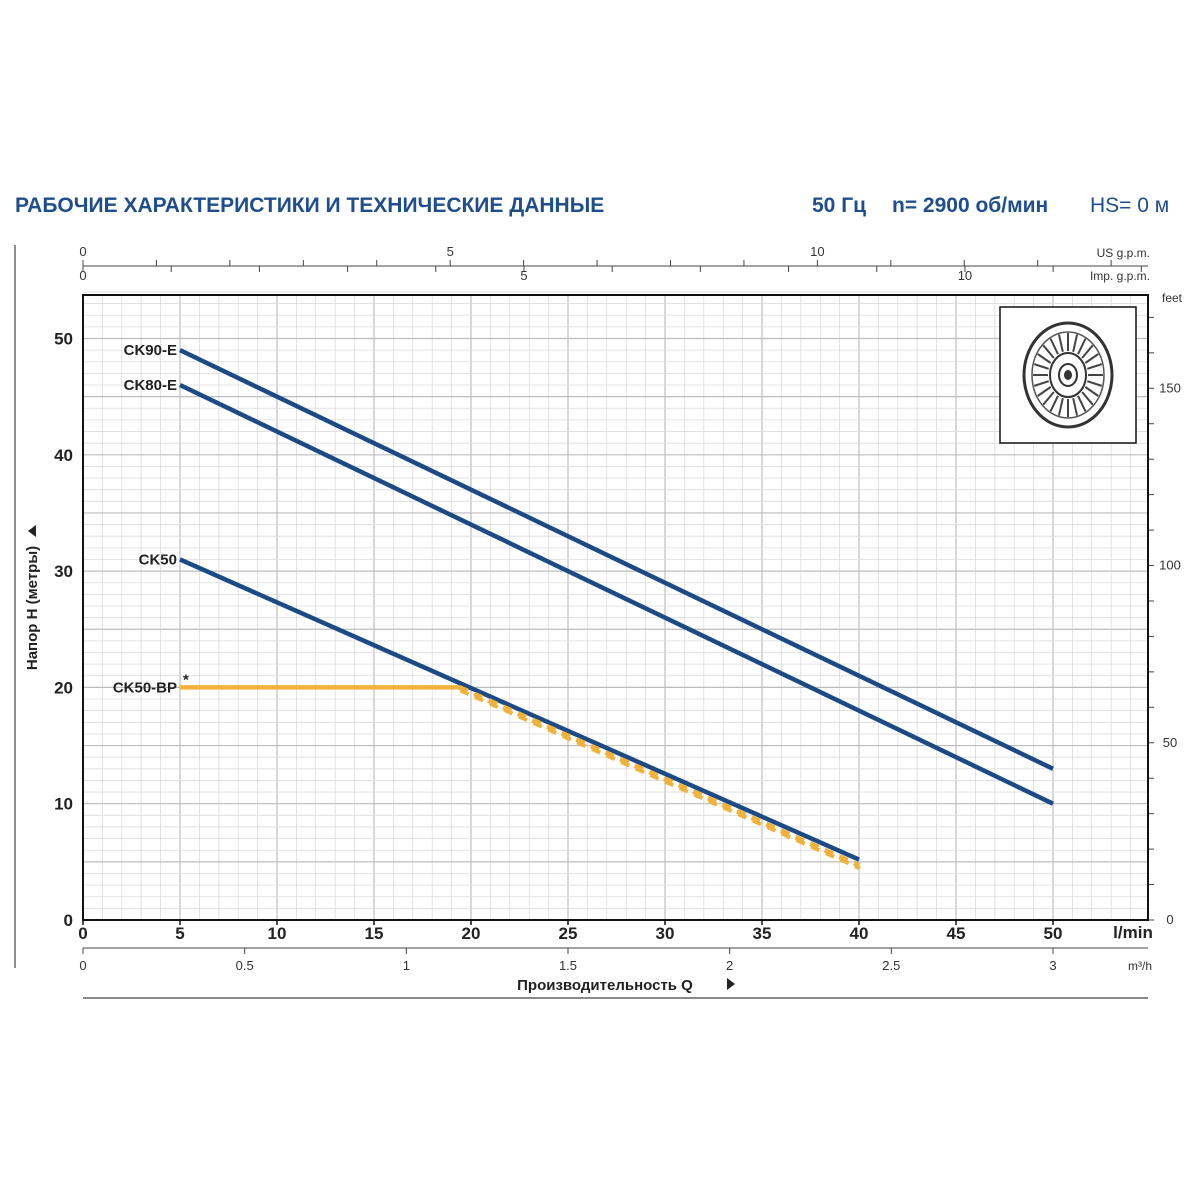 The width and height of the screenshot is (1200, 1200). I want to click on feet-unit-label: feet, so click(1172, 298).